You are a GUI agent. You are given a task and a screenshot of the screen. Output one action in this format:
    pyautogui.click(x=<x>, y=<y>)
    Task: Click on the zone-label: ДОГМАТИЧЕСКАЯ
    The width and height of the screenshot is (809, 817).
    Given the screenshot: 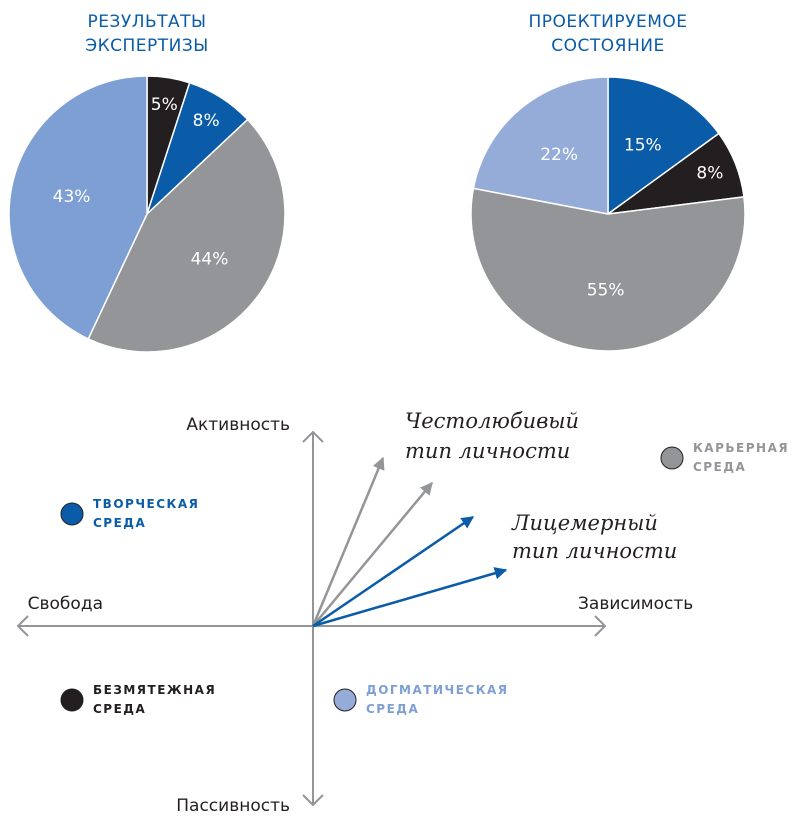 What is the action you would take?
    pyautogui.click(x=437, y=690)
    